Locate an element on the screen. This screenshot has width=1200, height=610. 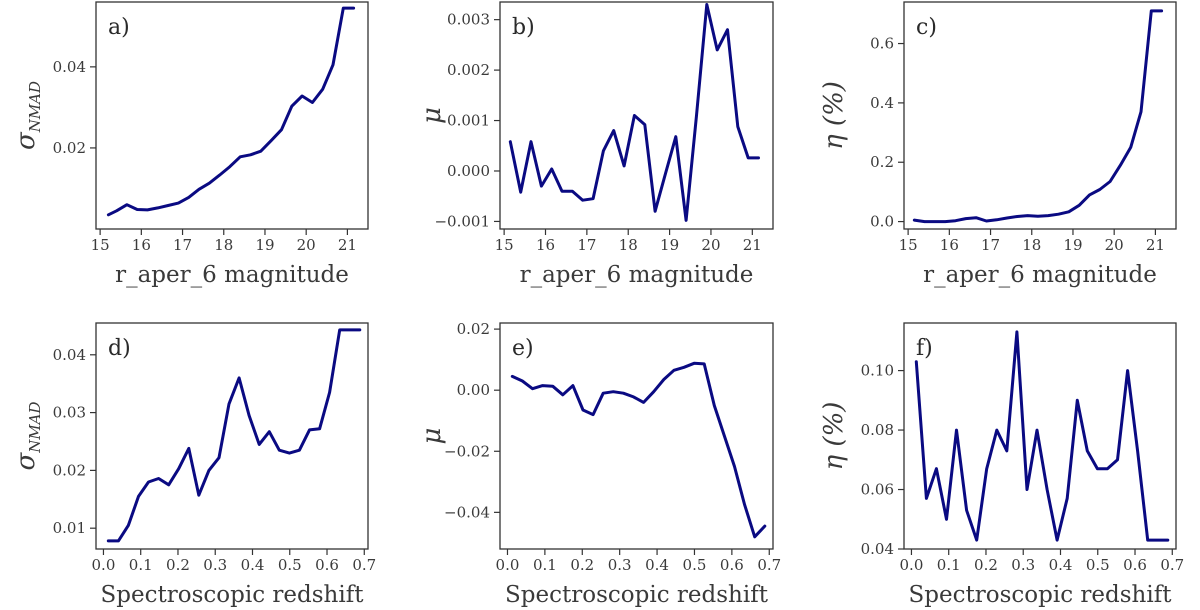
panel-1-ylabel-symbol: σ is located at coordinates (26, 140).